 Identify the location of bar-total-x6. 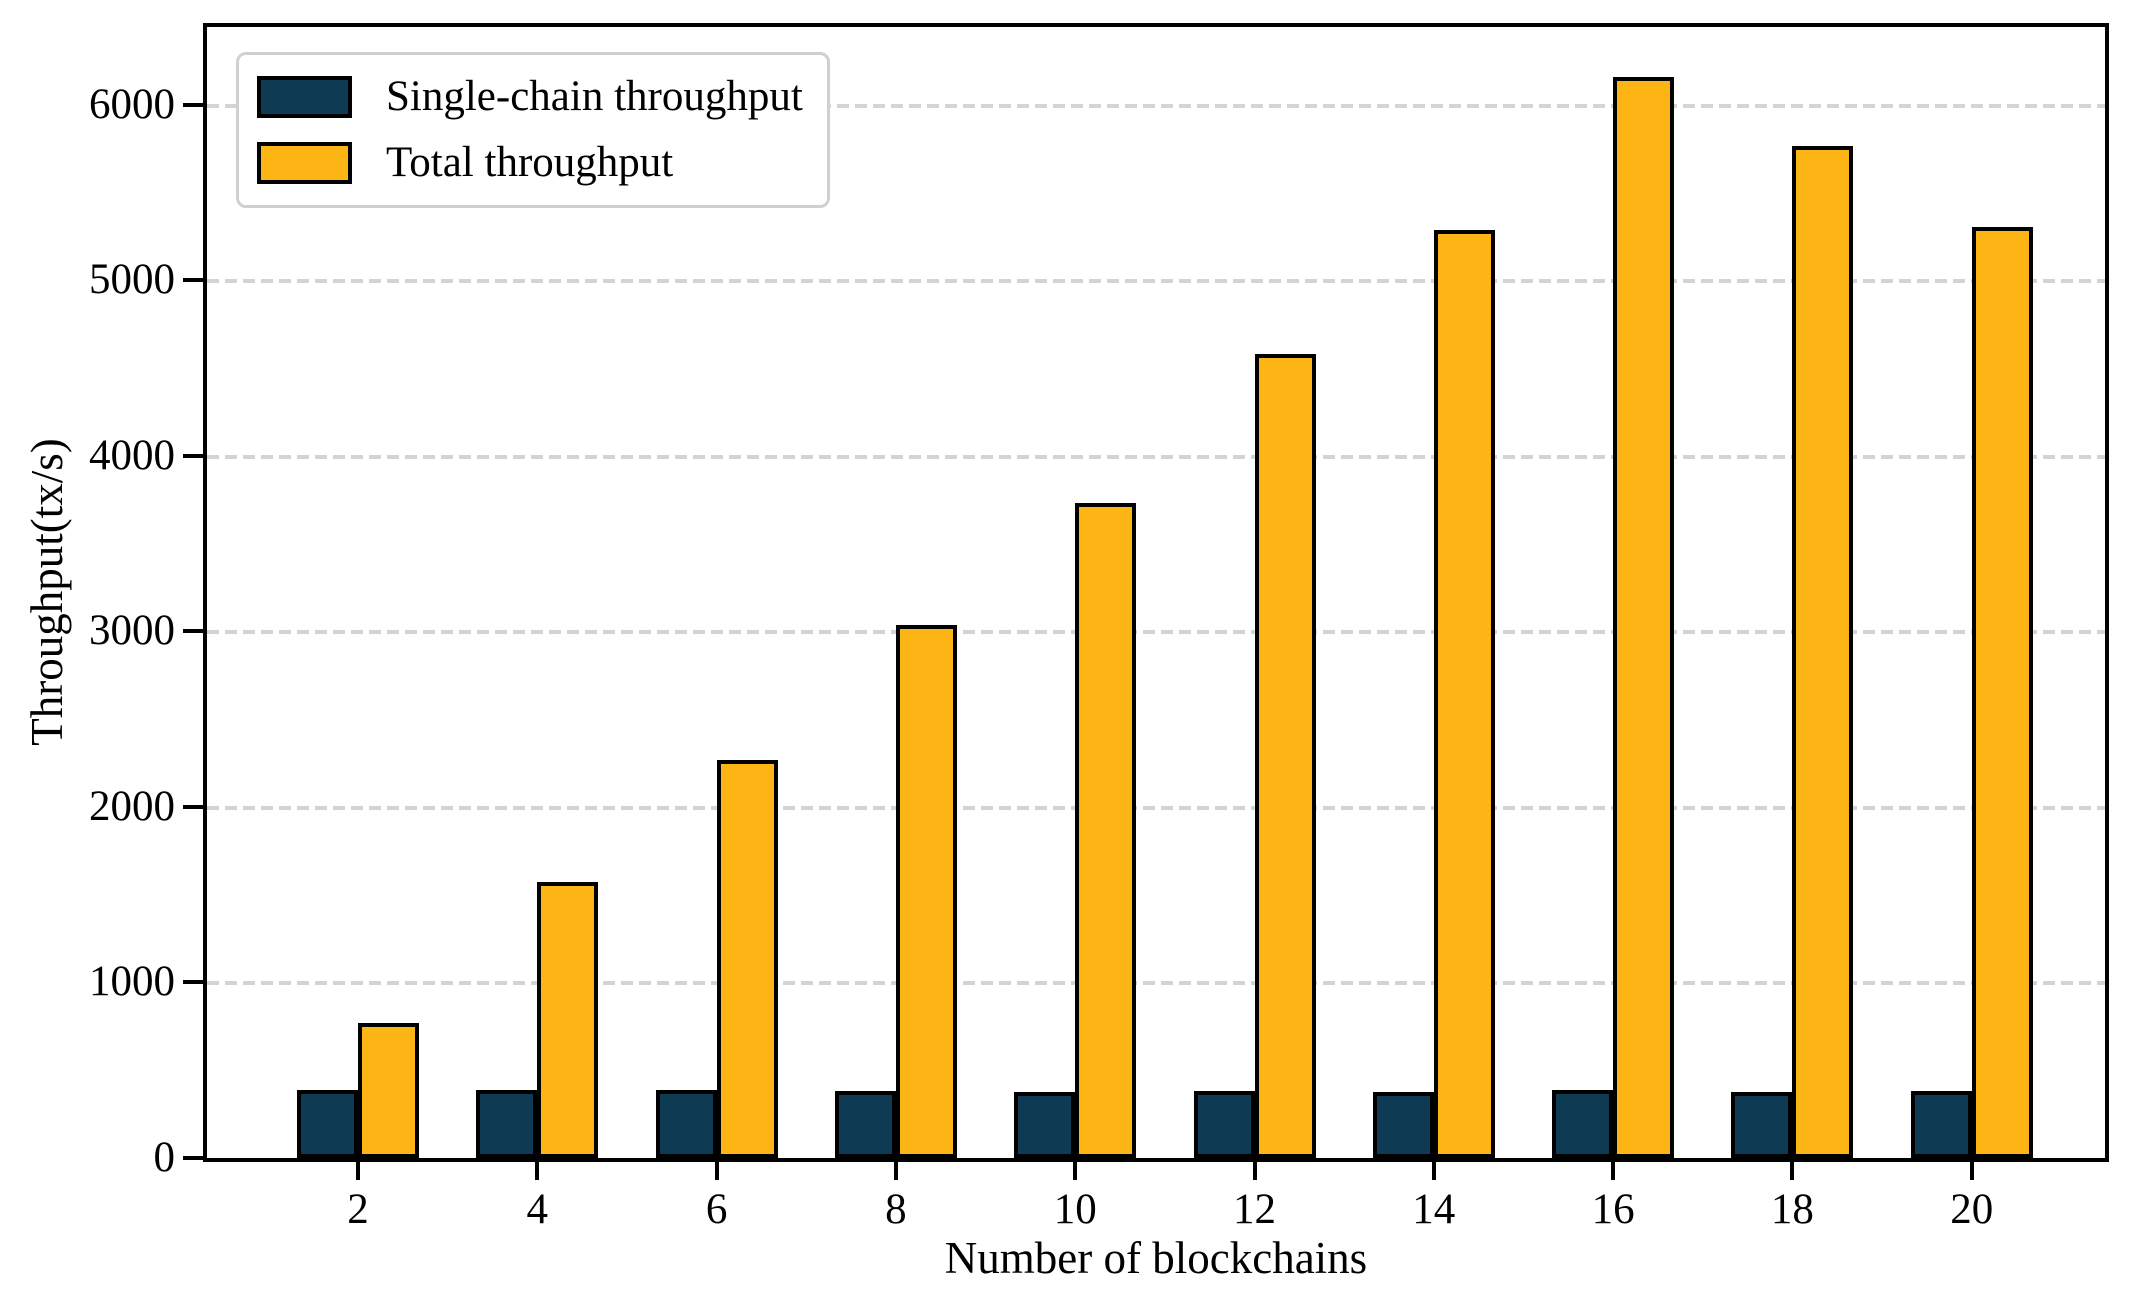
(747, 959).